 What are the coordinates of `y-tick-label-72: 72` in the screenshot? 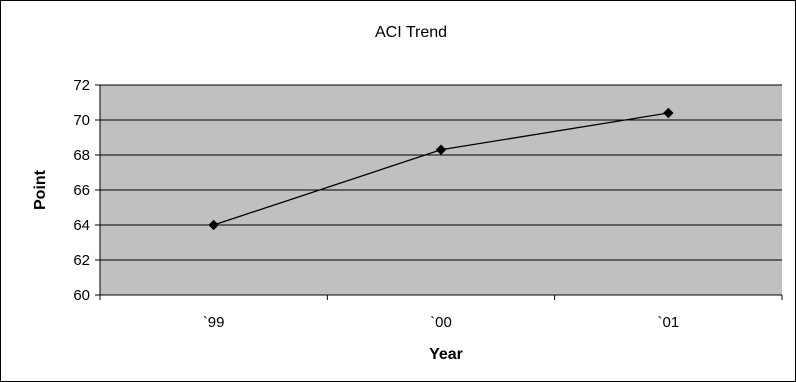 It's located at (81, 85).